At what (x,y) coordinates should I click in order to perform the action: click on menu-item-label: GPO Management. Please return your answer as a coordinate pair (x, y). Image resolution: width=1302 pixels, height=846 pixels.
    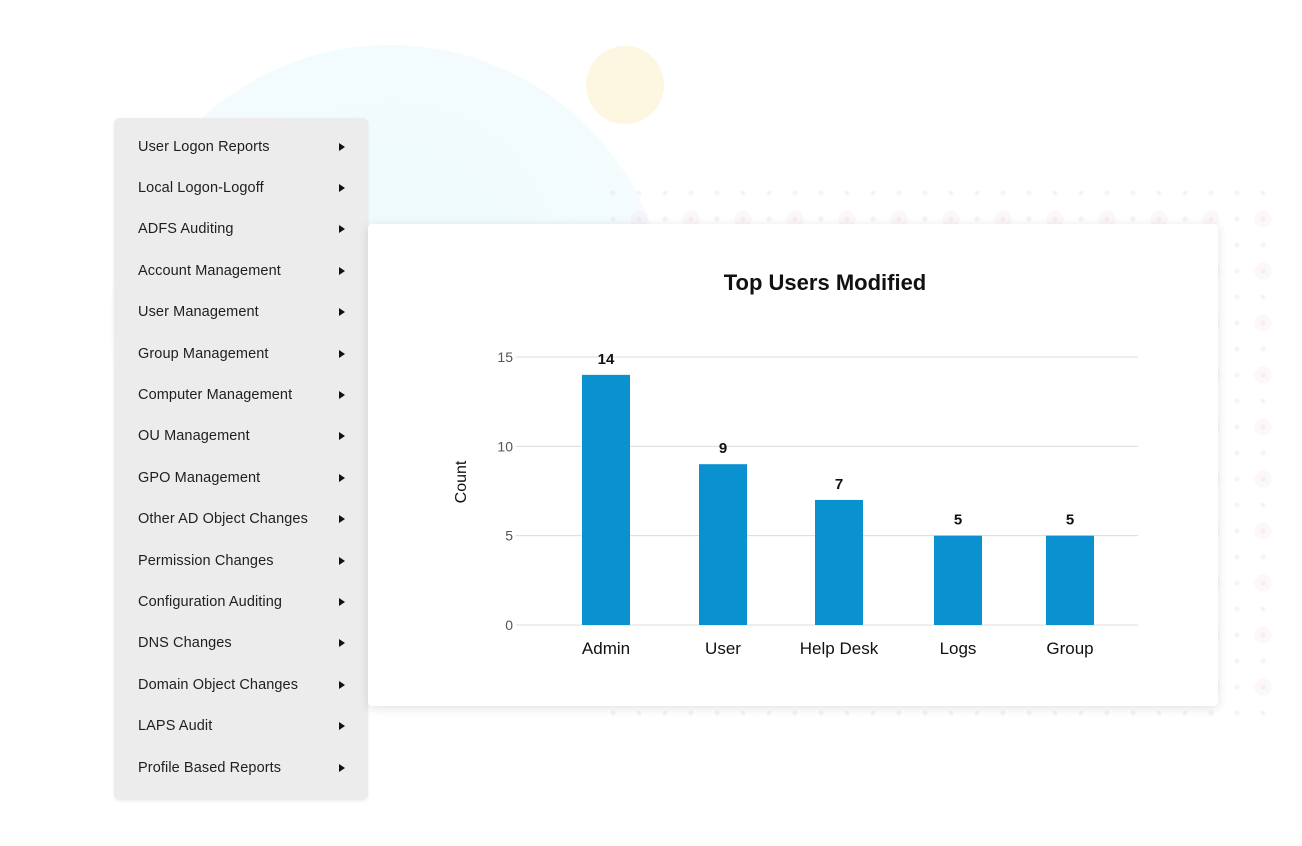
    Looking at the image, I should click on (199, 478).